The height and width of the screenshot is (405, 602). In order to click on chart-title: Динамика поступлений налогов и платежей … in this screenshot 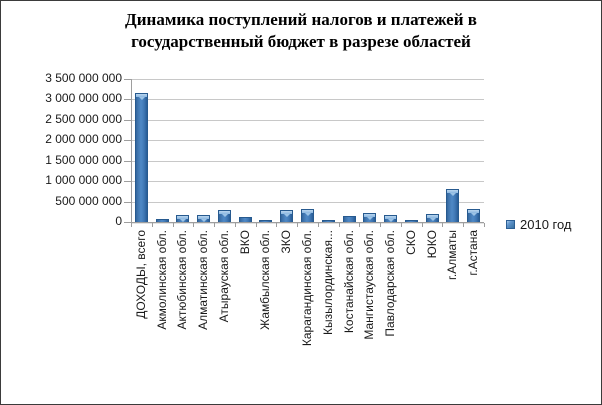, I will do `click(301, 31)`.